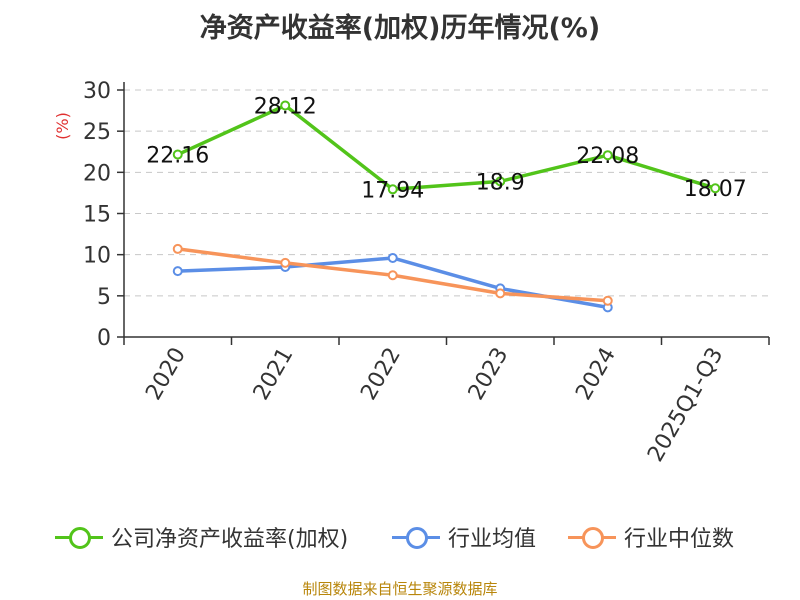  What do you see at coordinates (400, 28) in the screenshot?
I see `chart-title: 净资产收益率(加权)历年情况(%)` at bounding box center [400, 28].